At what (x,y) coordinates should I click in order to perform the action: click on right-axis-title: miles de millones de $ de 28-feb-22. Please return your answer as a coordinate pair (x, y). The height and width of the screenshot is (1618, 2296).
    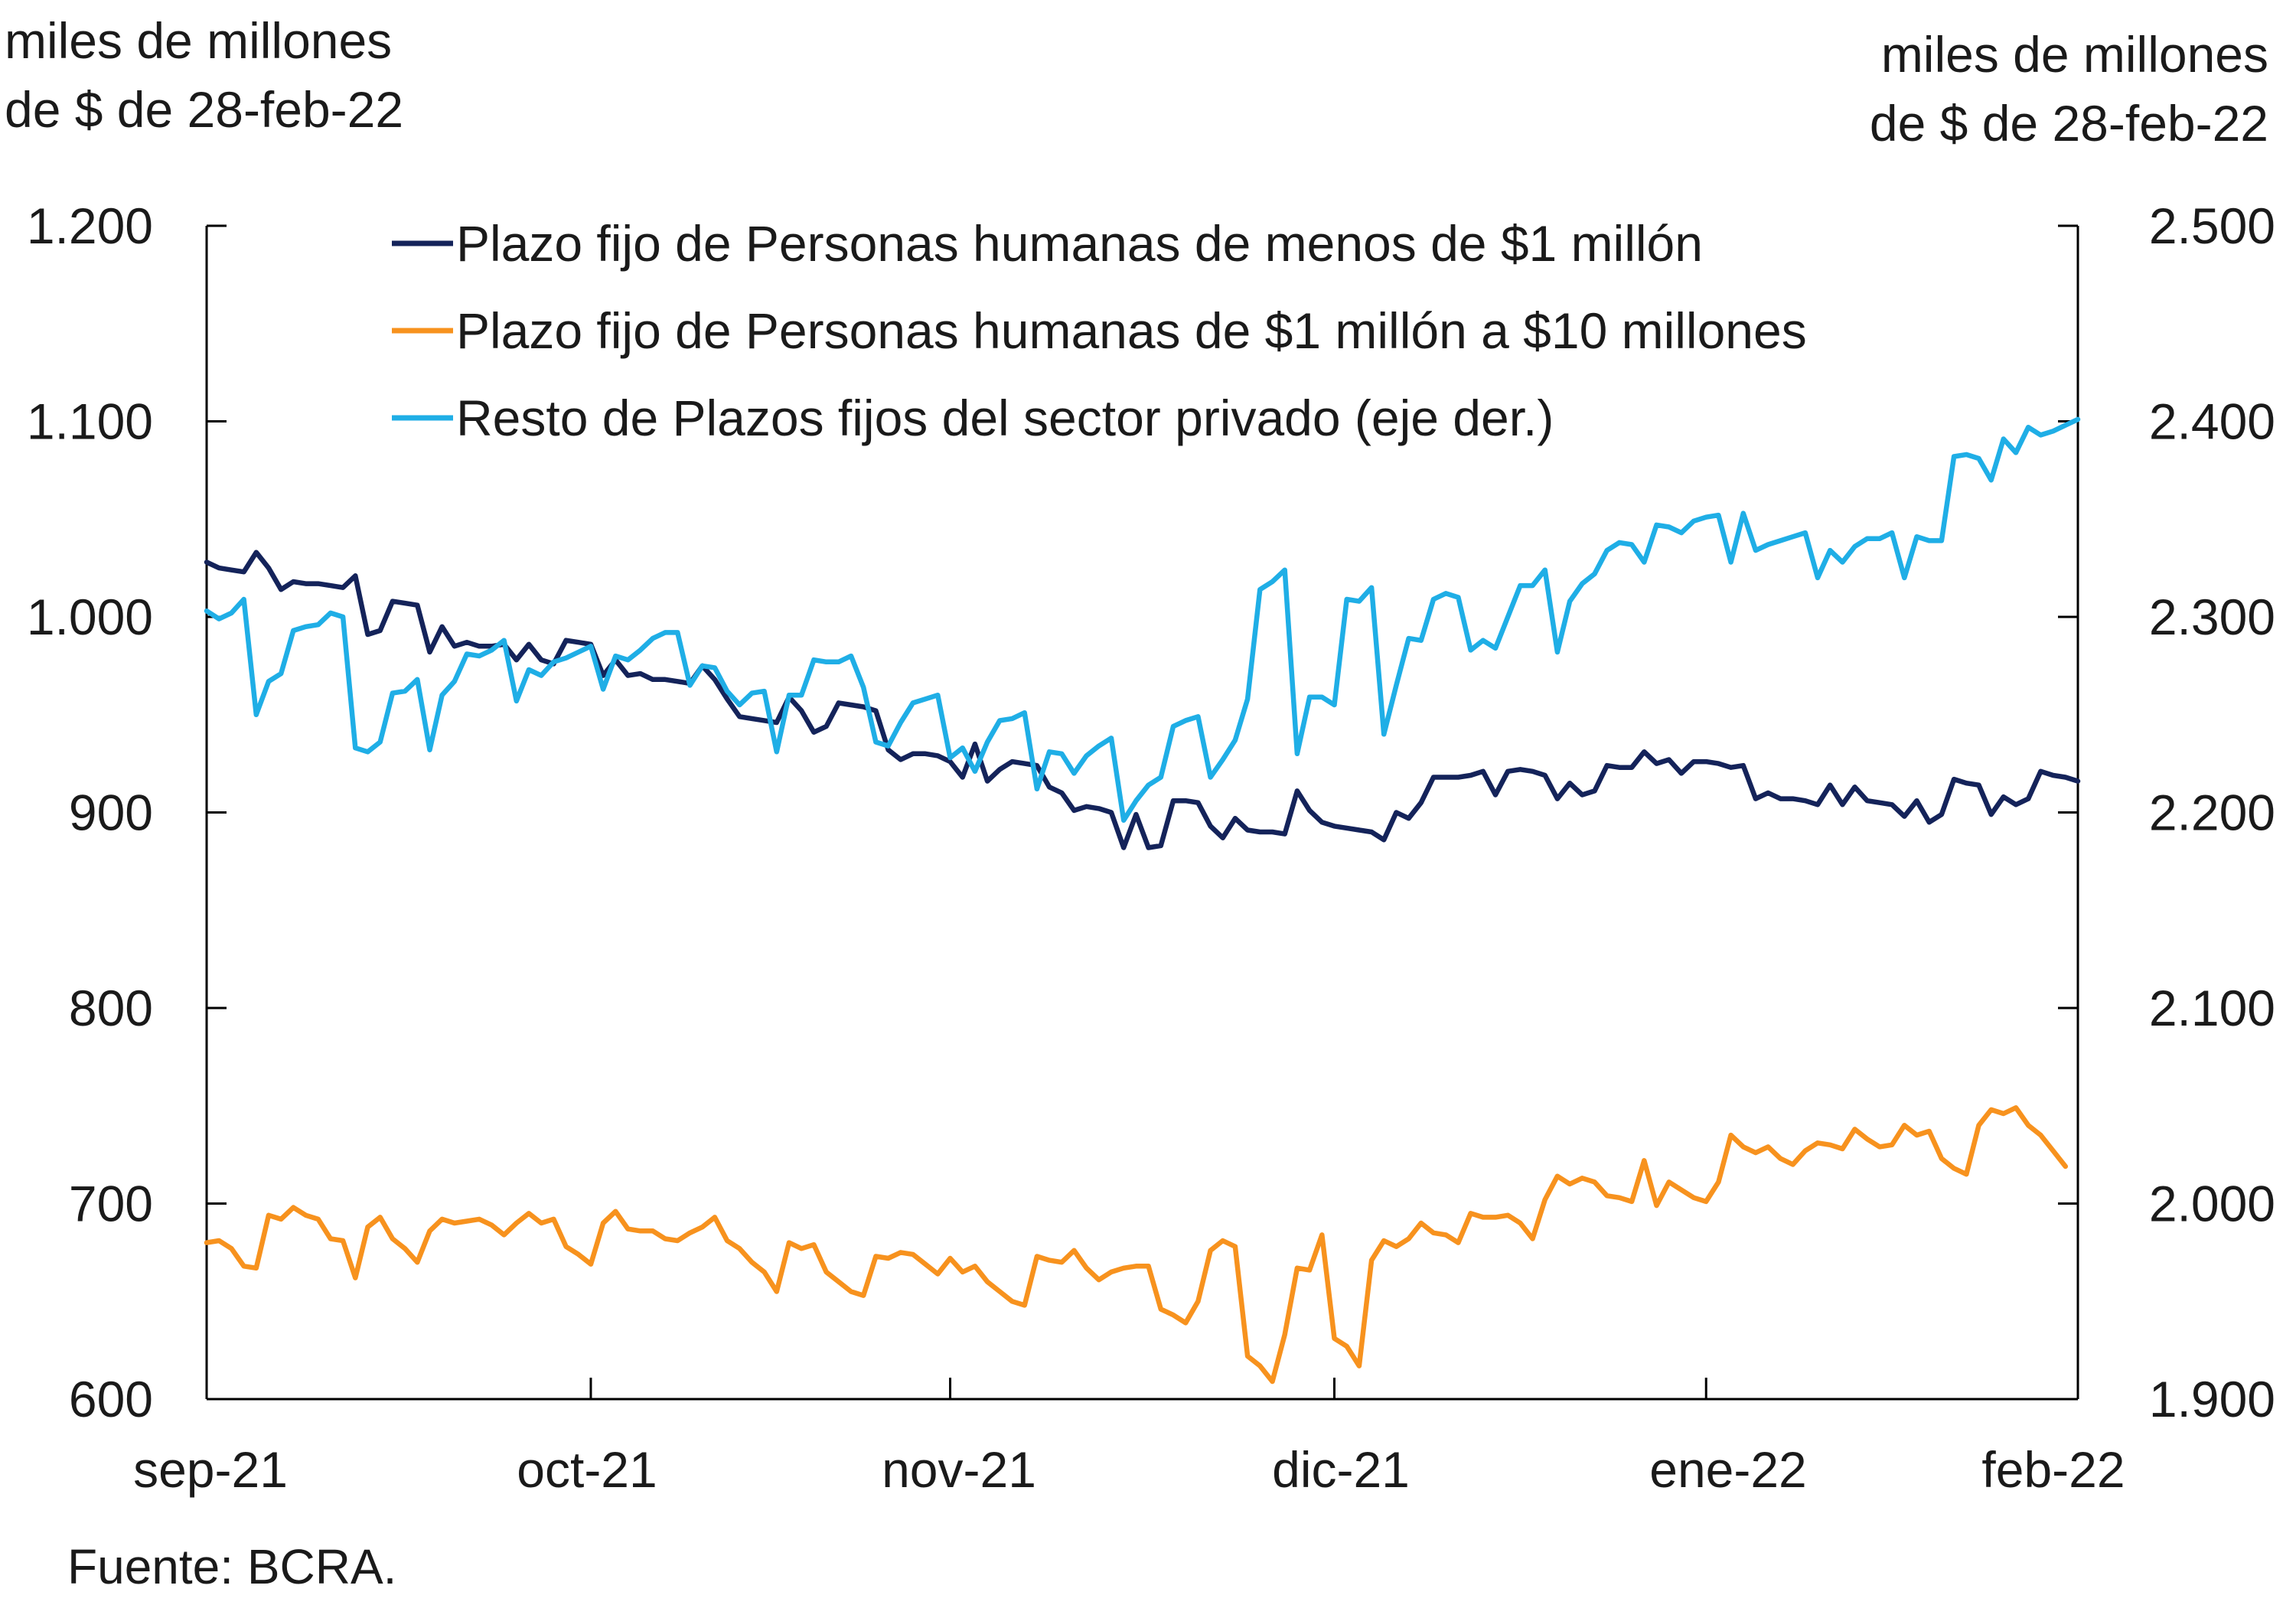
    Looking at the image, I should click on (2069, 89).